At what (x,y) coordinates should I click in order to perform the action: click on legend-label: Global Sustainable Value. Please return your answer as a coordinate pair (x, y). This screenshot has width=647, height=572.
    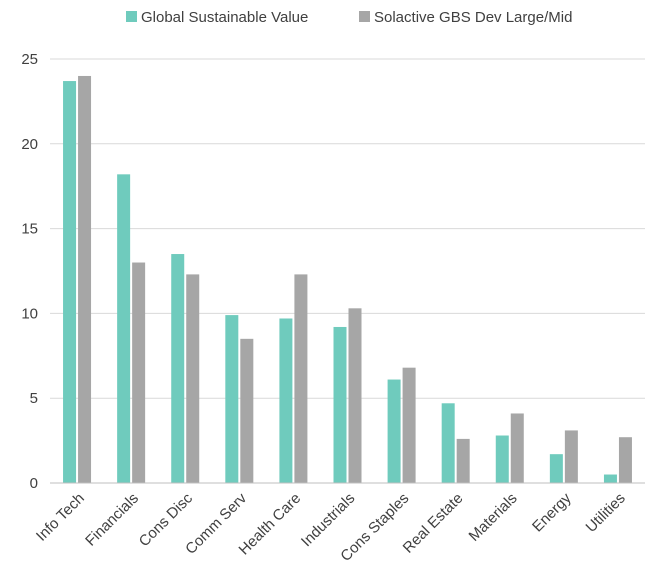
    Looking at the image, I should click on (224, 17).